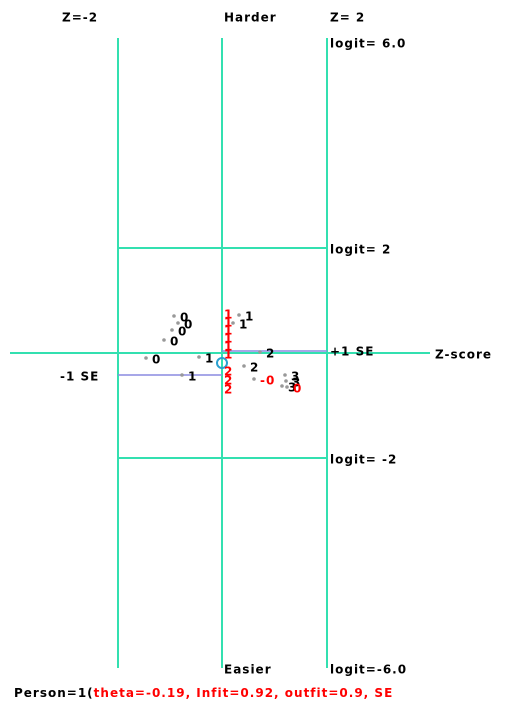 The height and width of the screenshot is (706, 508). Describe the element at coordinates (360, 250) in the screenshot. I see `label: logit= 2` at that location.